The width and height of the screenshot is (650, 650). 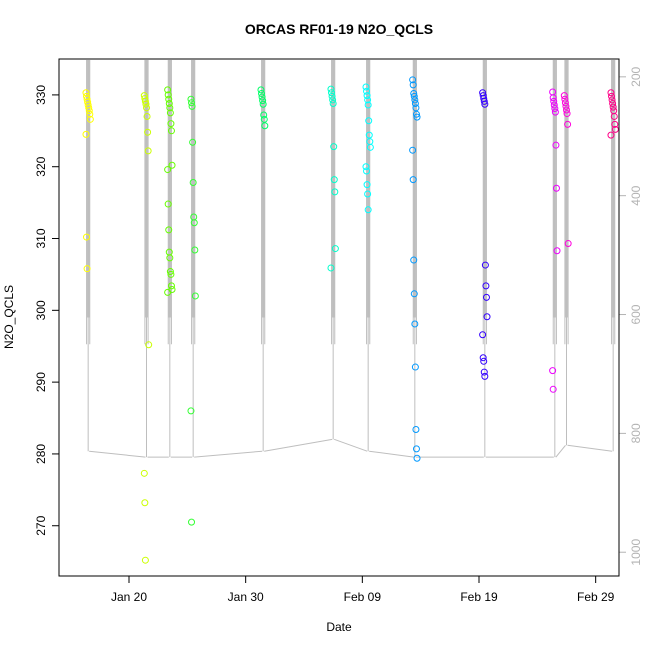 What do you see at coordinates (41, 454) in the screenshot?
I see `y-tick-label: 280` at bounding box center [41, 454].